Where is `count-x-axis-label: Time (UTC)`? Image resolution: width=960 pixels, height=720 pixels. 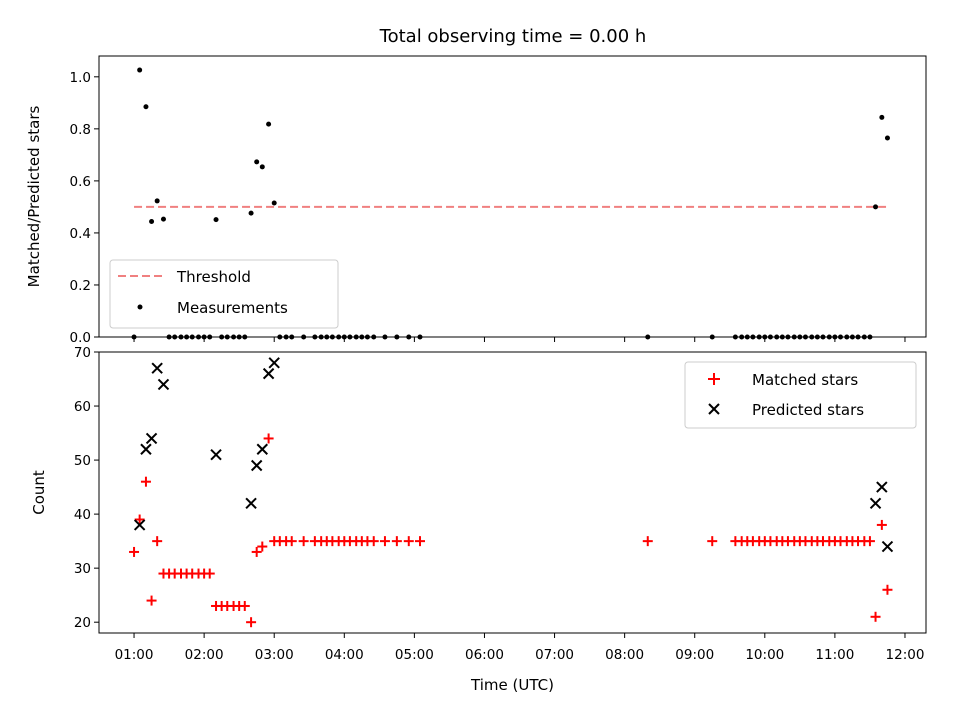
count-x-axis-label: Time (UTC) is located at coordinates (512, 685).